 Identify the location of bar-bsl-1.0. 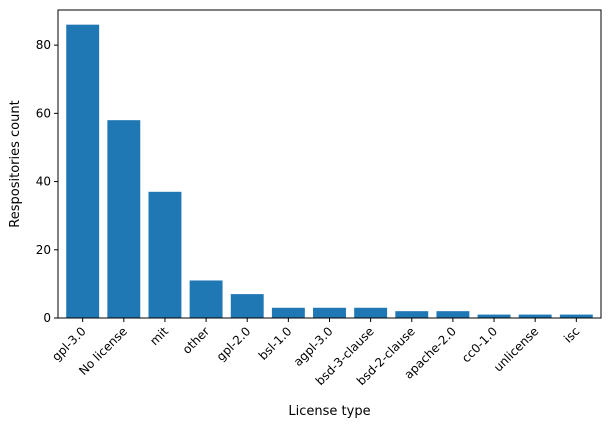
(288, 312).